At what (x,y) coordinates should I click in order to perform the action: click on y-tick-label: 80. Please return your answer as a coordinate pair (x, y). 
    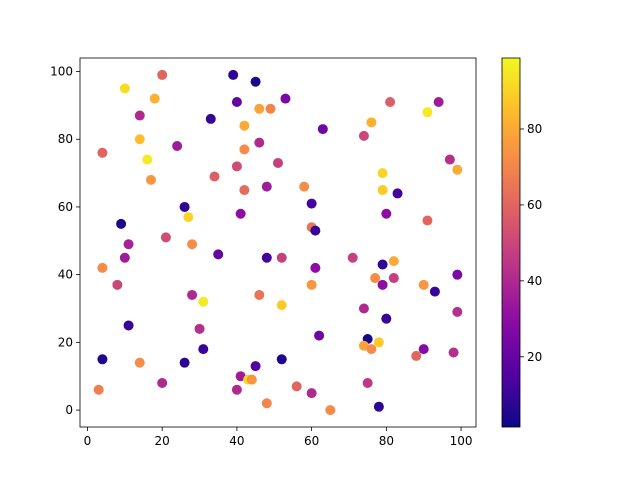
    Looking at the image, I should click on (65, 139).